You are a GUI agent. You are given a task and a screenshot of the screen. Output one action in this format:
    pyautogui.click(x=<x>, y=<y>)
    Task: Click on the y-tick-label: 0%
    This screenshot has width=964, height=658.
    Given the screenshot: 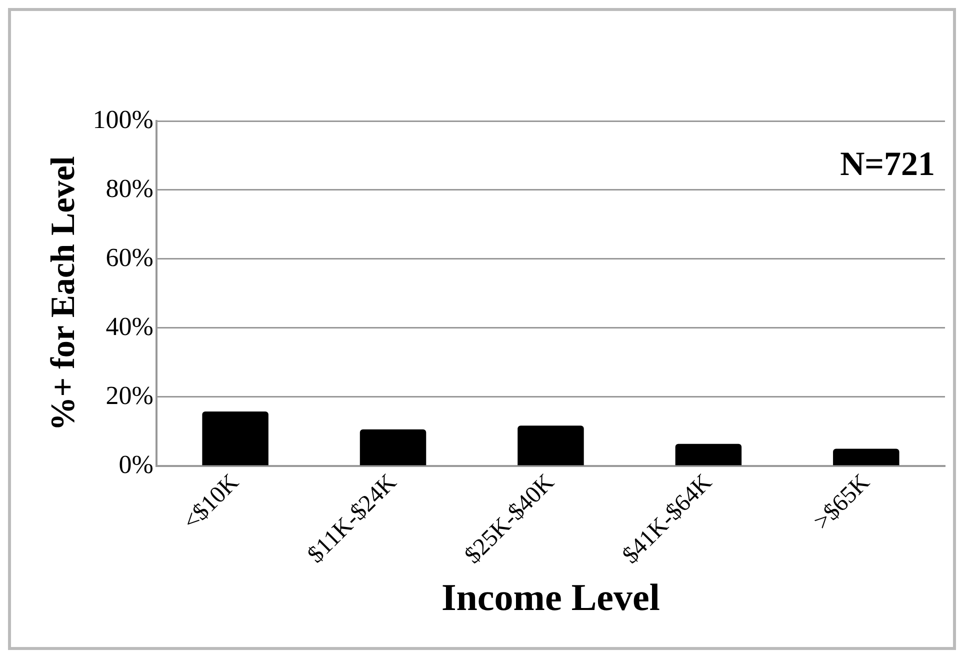 What is the action you would take?
    pyautogui.click(x=136, y=464)
    